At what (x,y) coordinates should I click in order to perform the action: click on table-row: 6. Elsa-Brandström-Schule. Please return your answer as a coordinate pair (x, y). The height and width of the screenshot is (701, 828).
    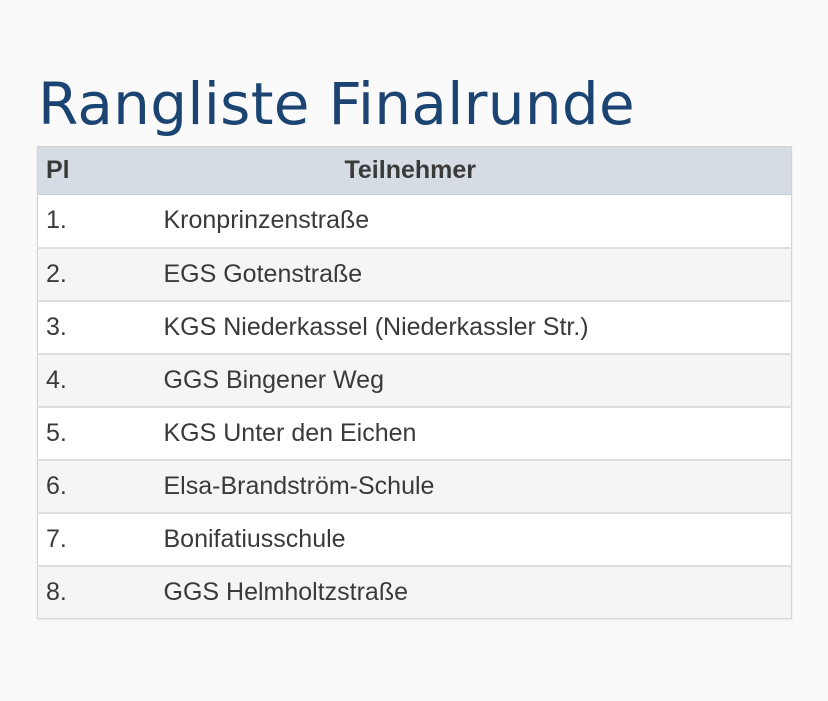
    Looking at the image, I should click on (414, 486).